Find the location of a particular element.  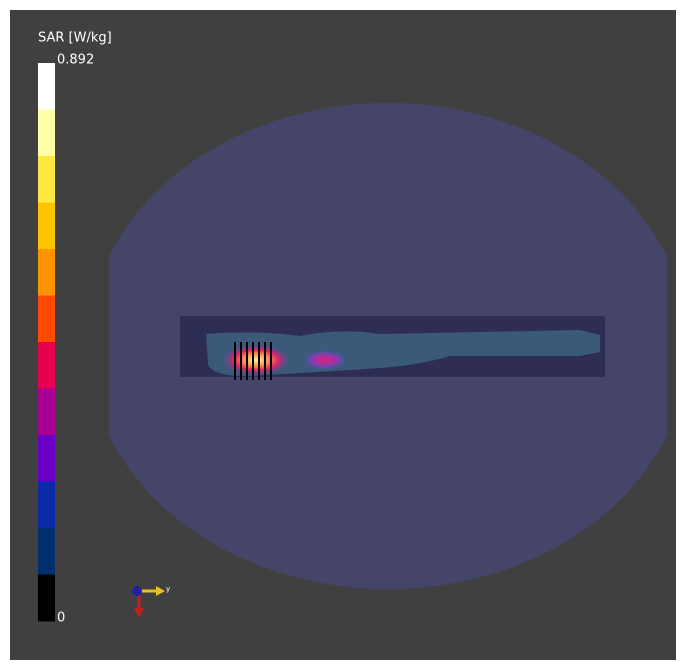

warm-spot is located at coordinates (325, 360).